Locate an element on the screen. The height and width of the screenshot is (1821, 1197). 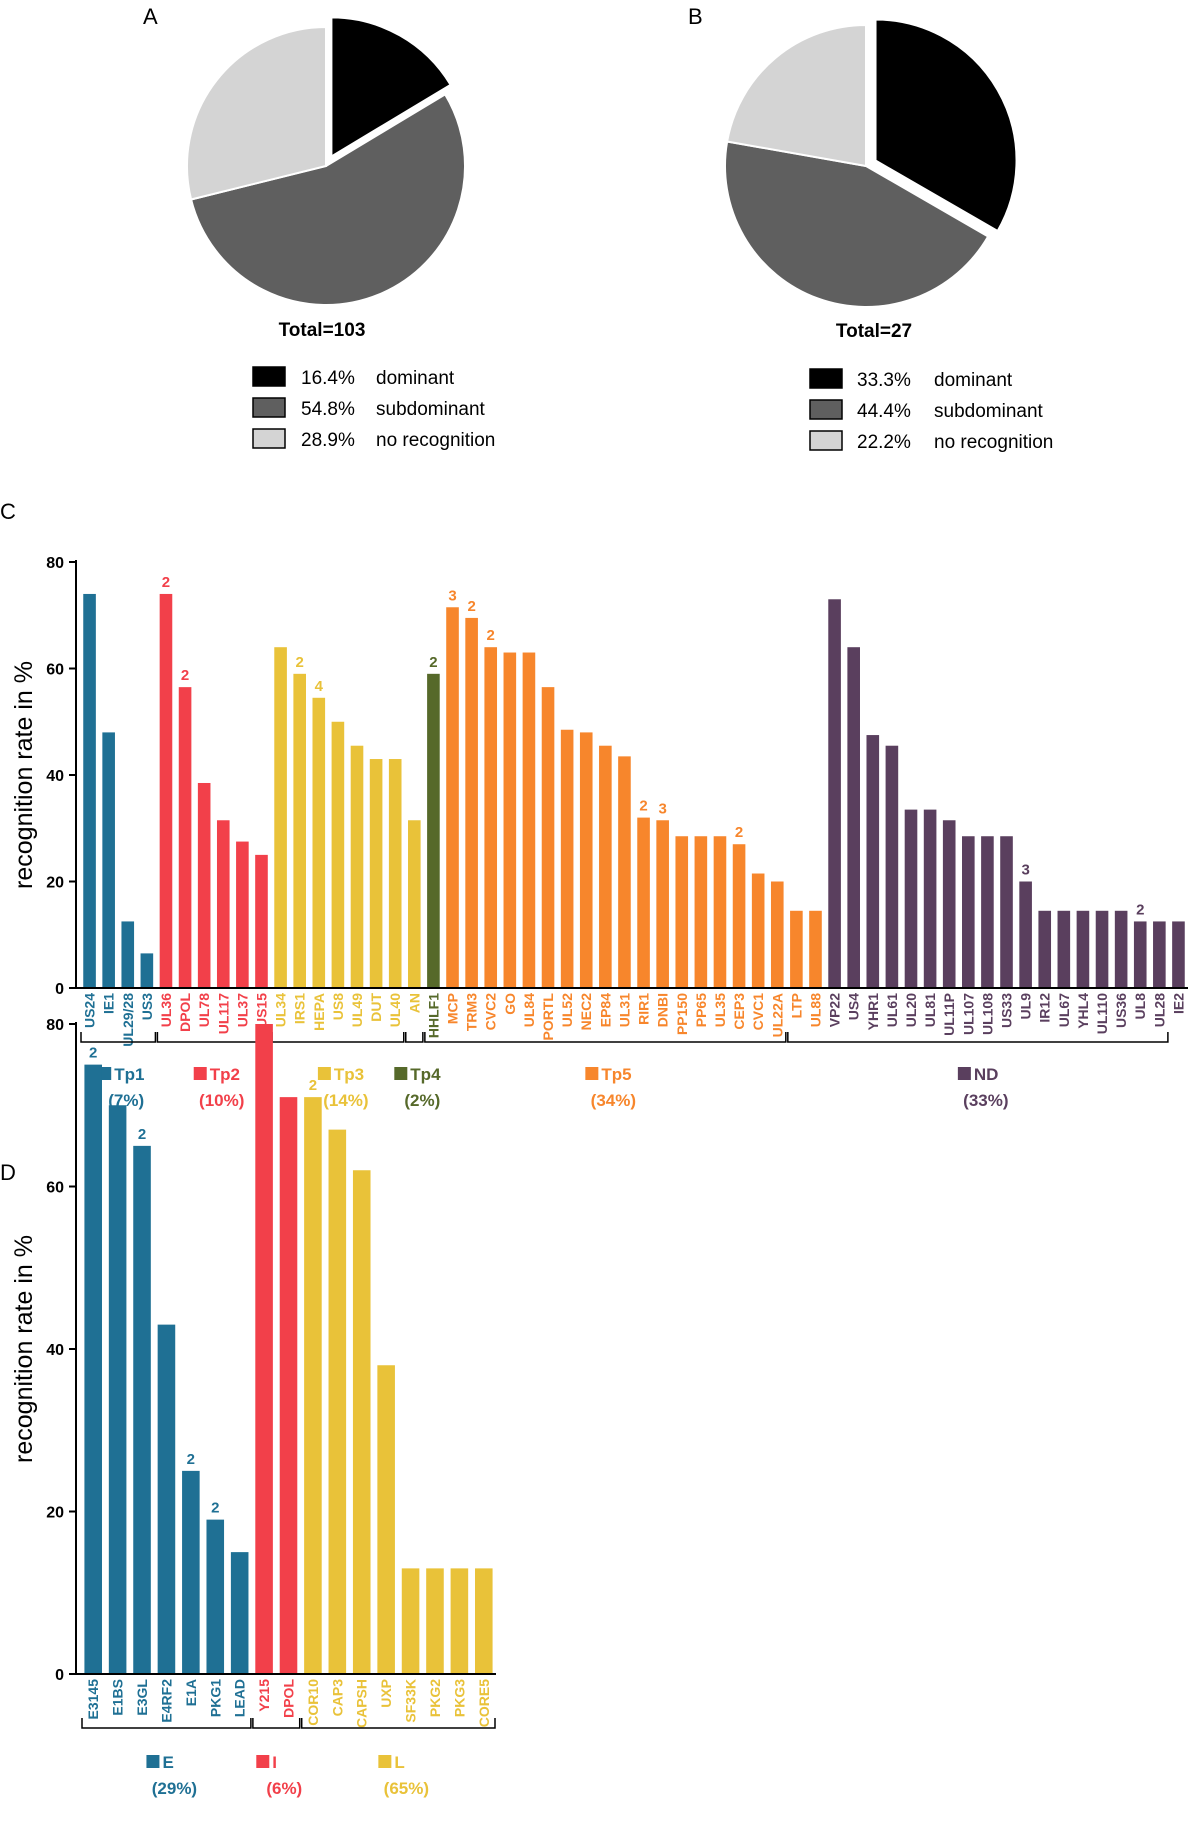
chart-c-category-label: CEP3 is located at coordinates (739, 1011).